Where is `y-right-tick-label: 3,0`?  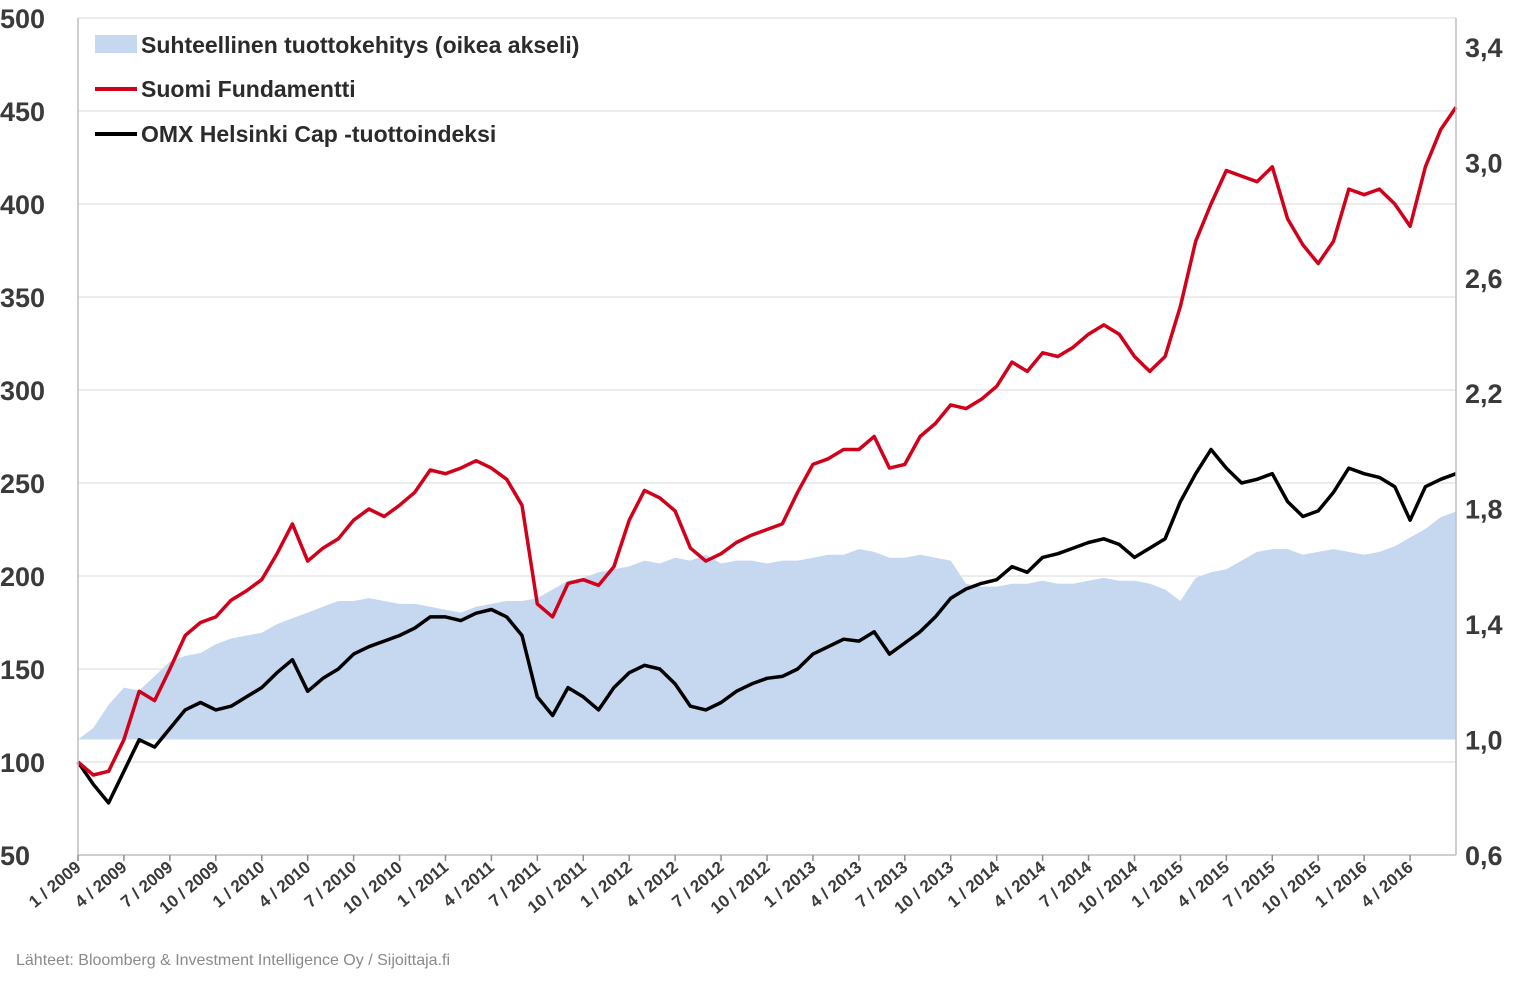 y-right-tick-label: 3,0 is located at coordinates (1484, 163).